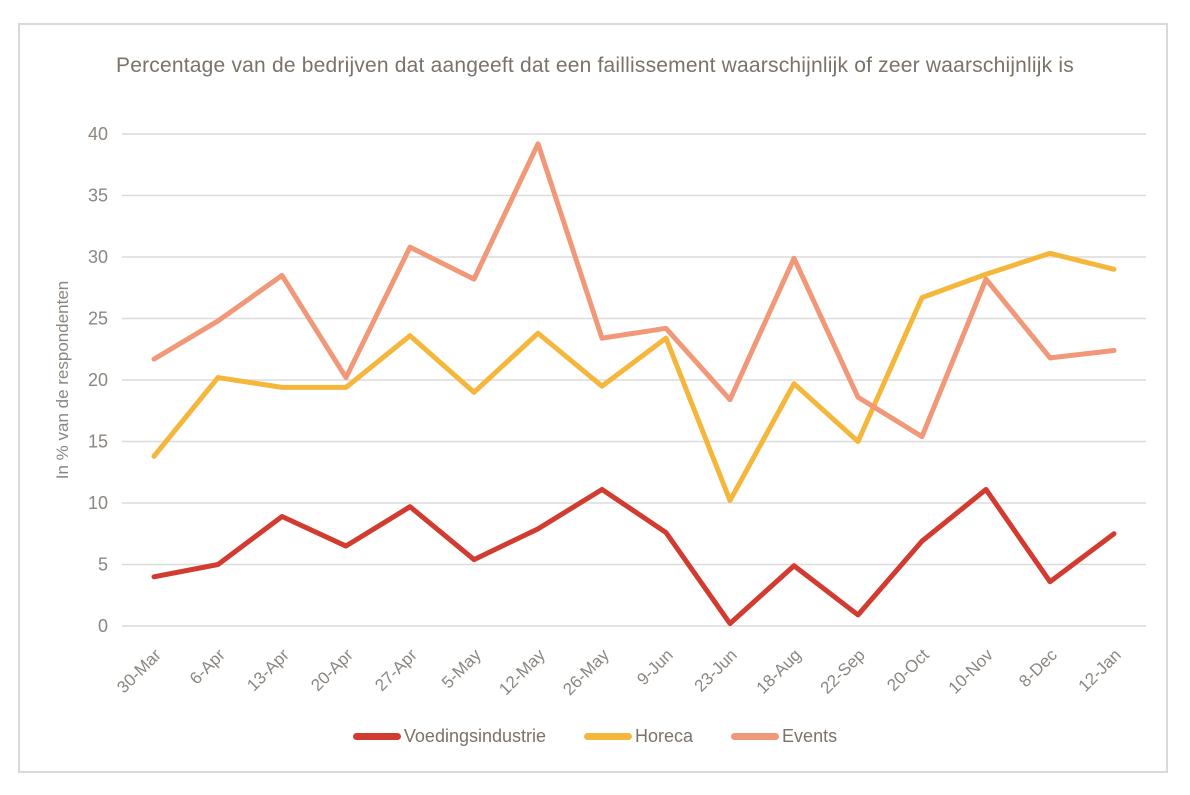  Describe the element at coordinates (586, 672) in the screenshot. I see `x-tick-label: 26-May` at that location.